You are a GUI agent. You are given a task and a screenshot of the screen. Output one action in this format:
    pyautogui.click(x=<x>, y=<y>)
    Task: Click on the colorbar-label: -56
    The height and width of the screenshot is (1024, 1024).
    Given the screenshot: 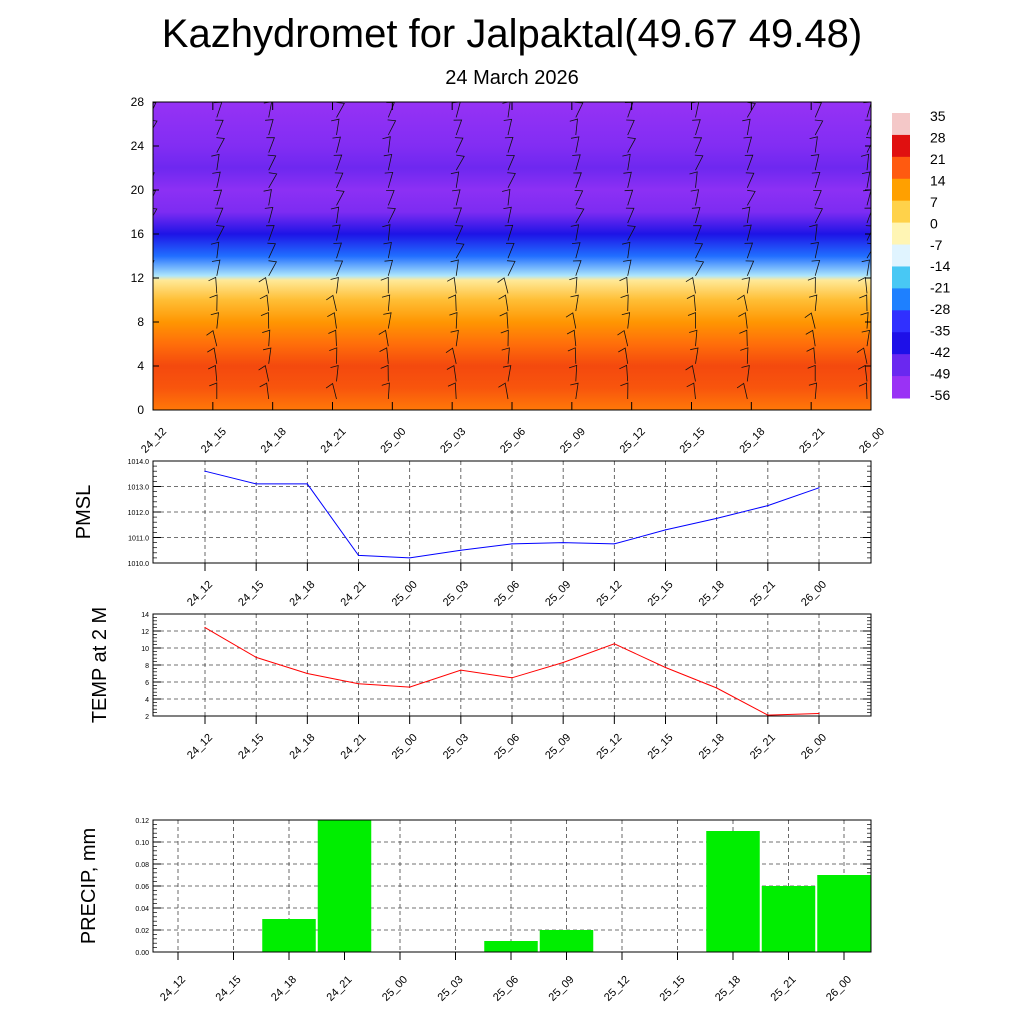 What is the action you would take?
    pyautogui.click(x=940, y=395)
    